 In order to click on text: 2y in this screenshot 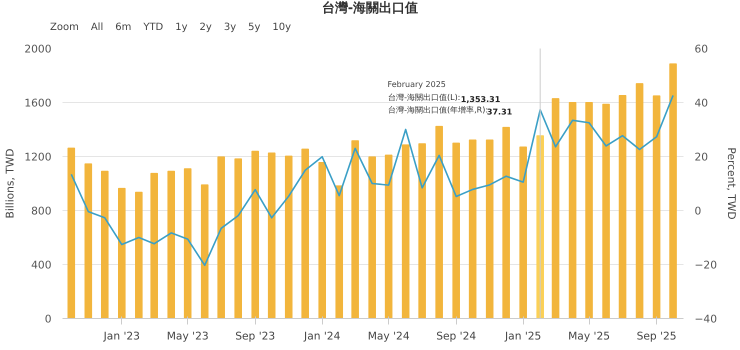, I will do `click(206, 27)`.